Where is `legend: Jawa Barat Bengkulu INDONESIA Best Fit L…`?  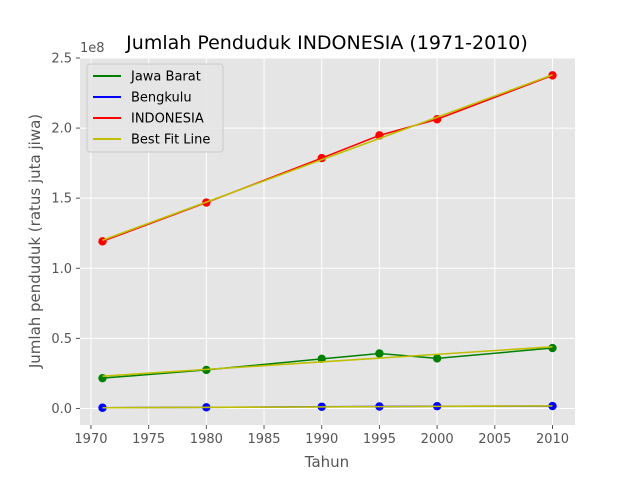
legend: Jawa Barat Bengkulu INDONESIA Best Fit L… is located at coordinates (155, 108).